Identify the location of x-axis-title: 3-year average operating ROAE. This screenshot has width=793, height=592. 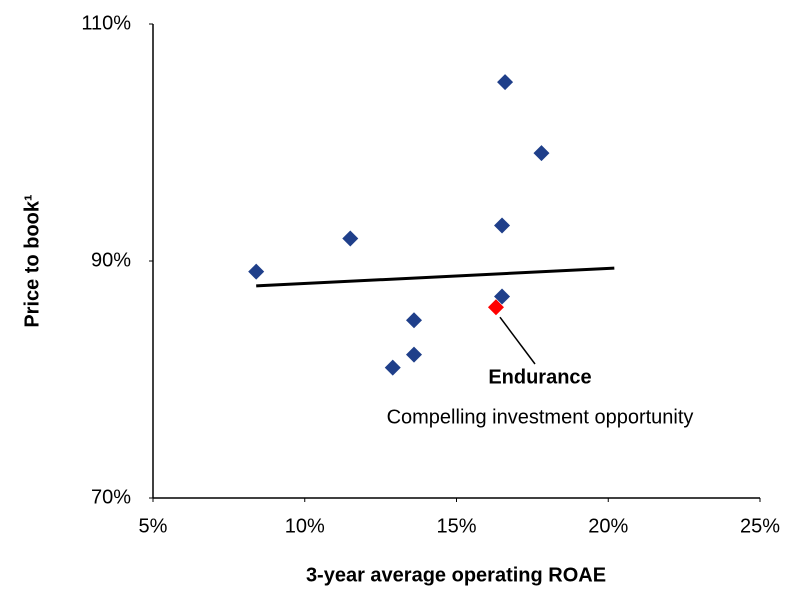
(456, 575).